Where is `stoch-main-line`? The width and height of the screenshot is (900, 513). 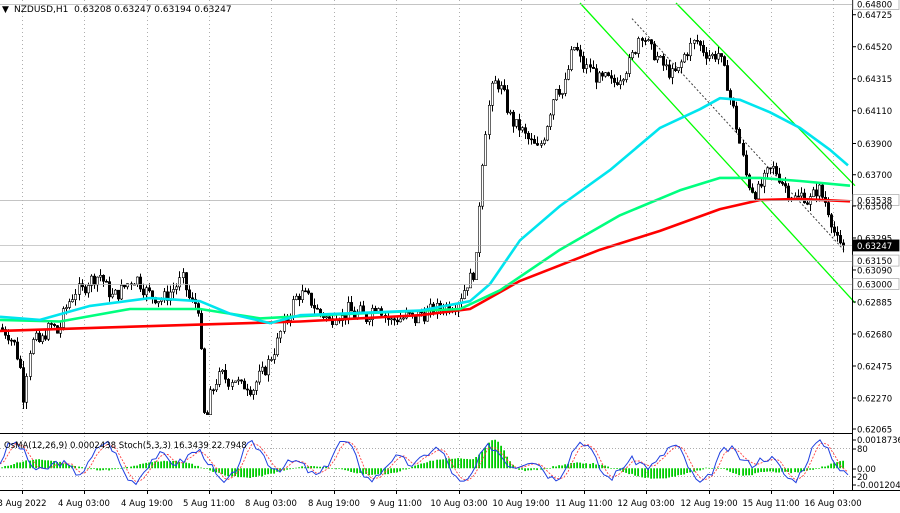
stoch-main-line is located at coordinates (424, 462).